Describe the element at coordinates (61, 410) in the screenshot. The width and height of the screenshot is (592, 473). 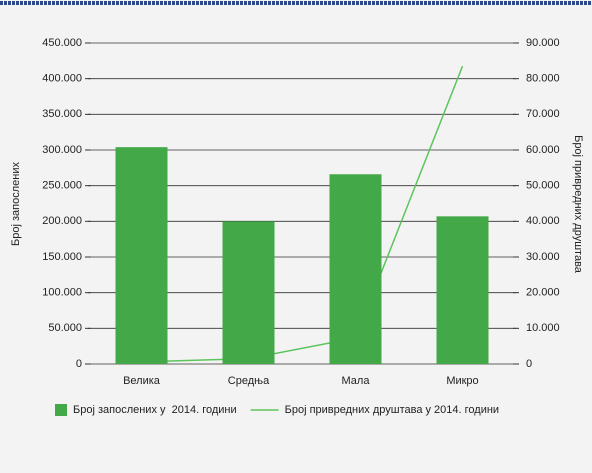
I see `legend-swatch` at that location.